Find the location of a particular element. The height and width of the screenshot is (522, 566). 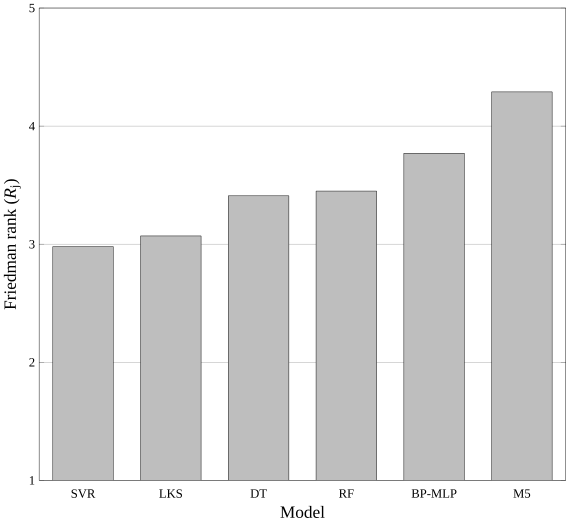

x-tick-label: SVR is located at coordinates (84, 493).